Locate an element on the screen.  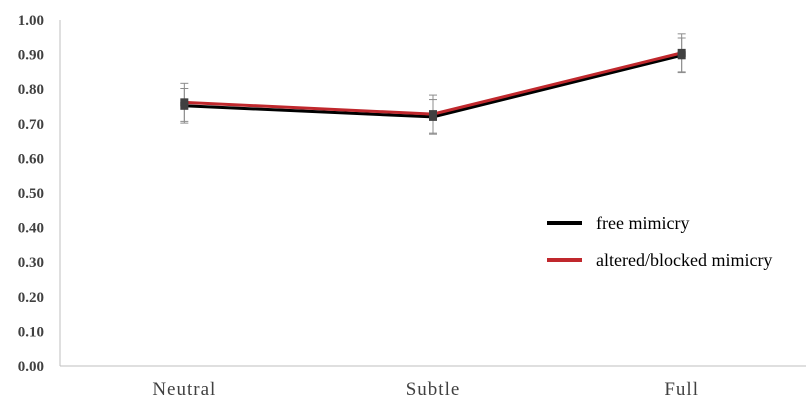
y-tick-label: 0.70 is located at coordinates (31, 125).